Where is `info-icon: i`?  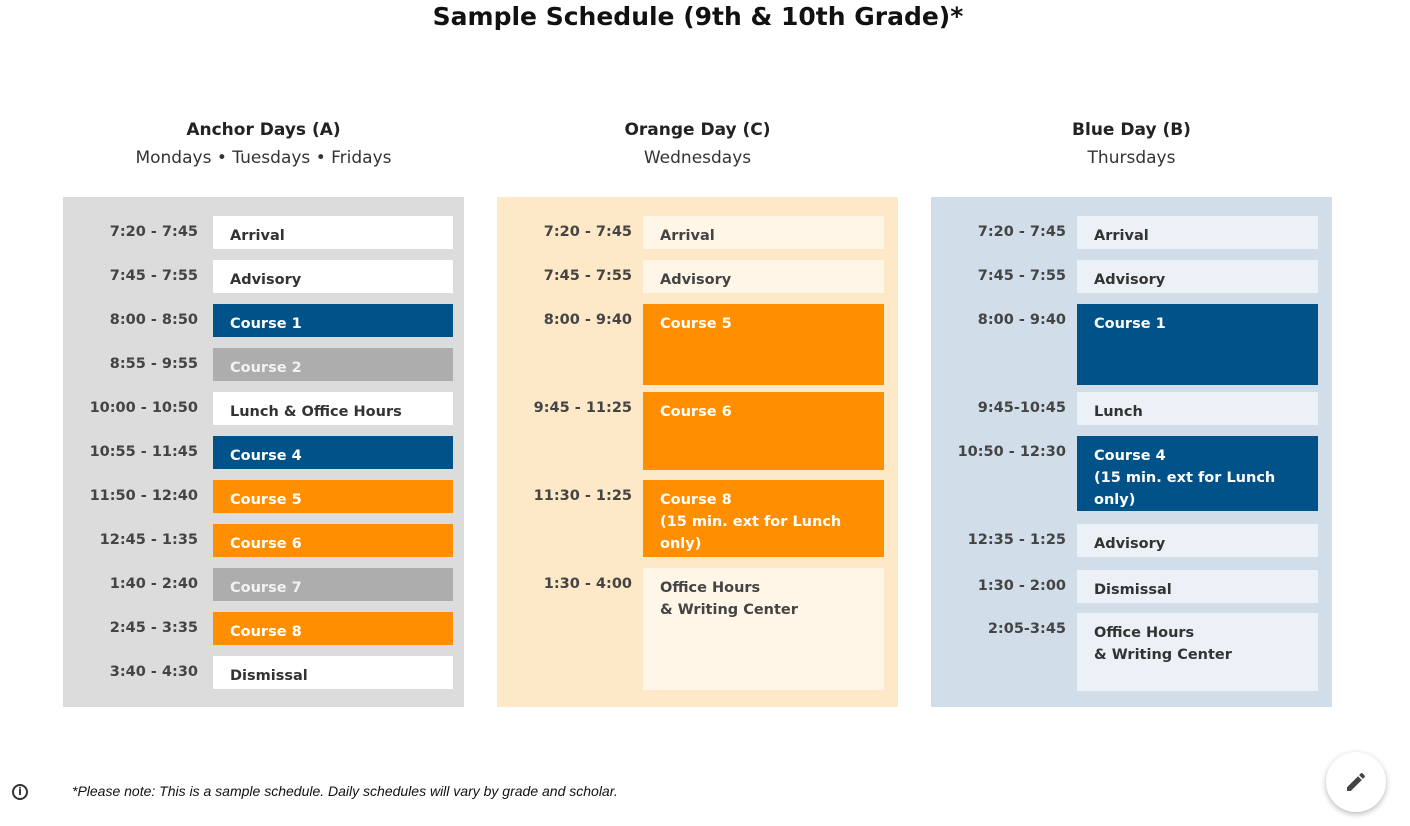 info-icon: i is located at coordinates (20, 792).